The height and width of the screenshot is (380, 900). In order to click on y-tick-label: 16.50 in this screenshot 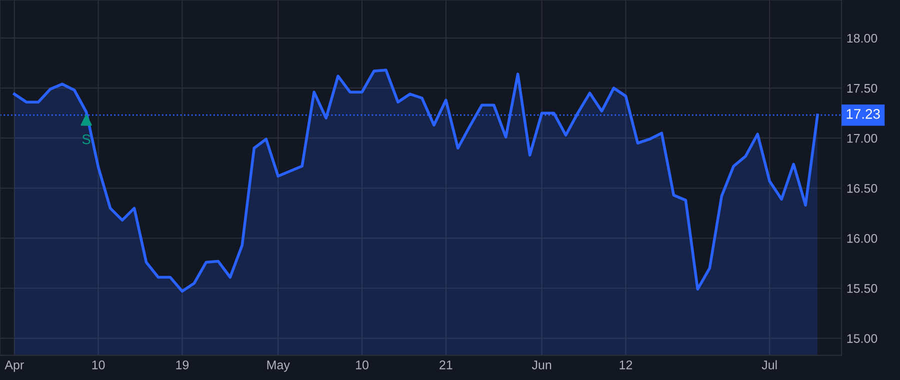, I will do `click(862, 188)`.